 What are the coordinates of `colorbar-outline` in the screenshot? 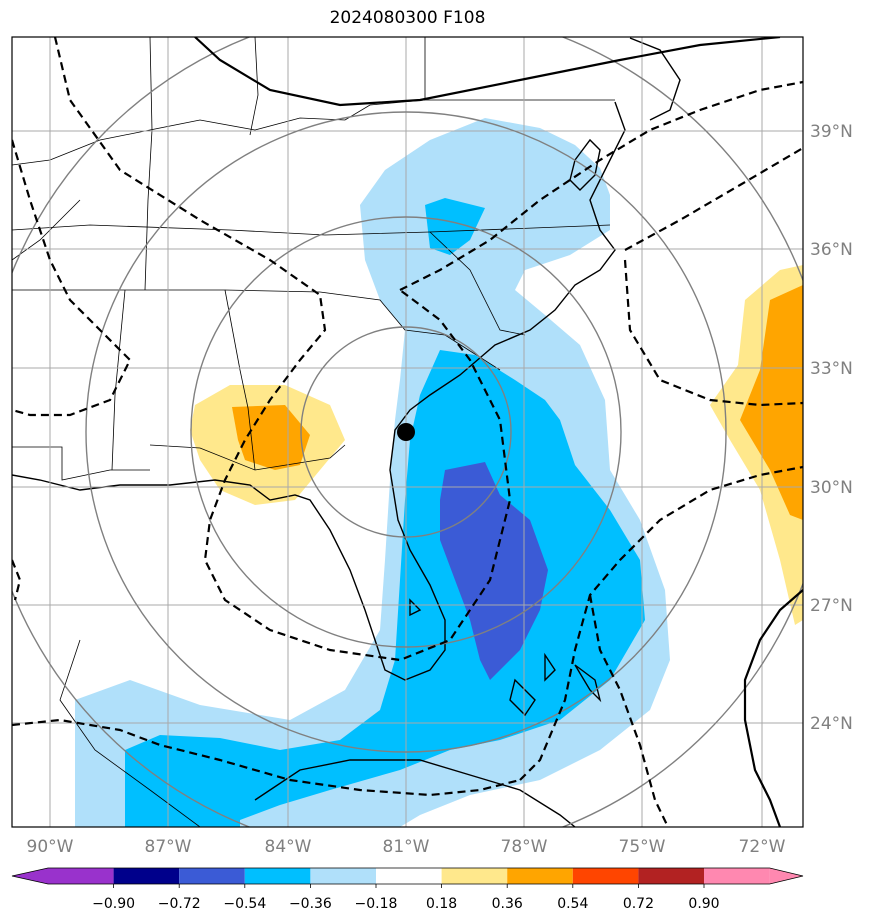 It's located at (407, 876).